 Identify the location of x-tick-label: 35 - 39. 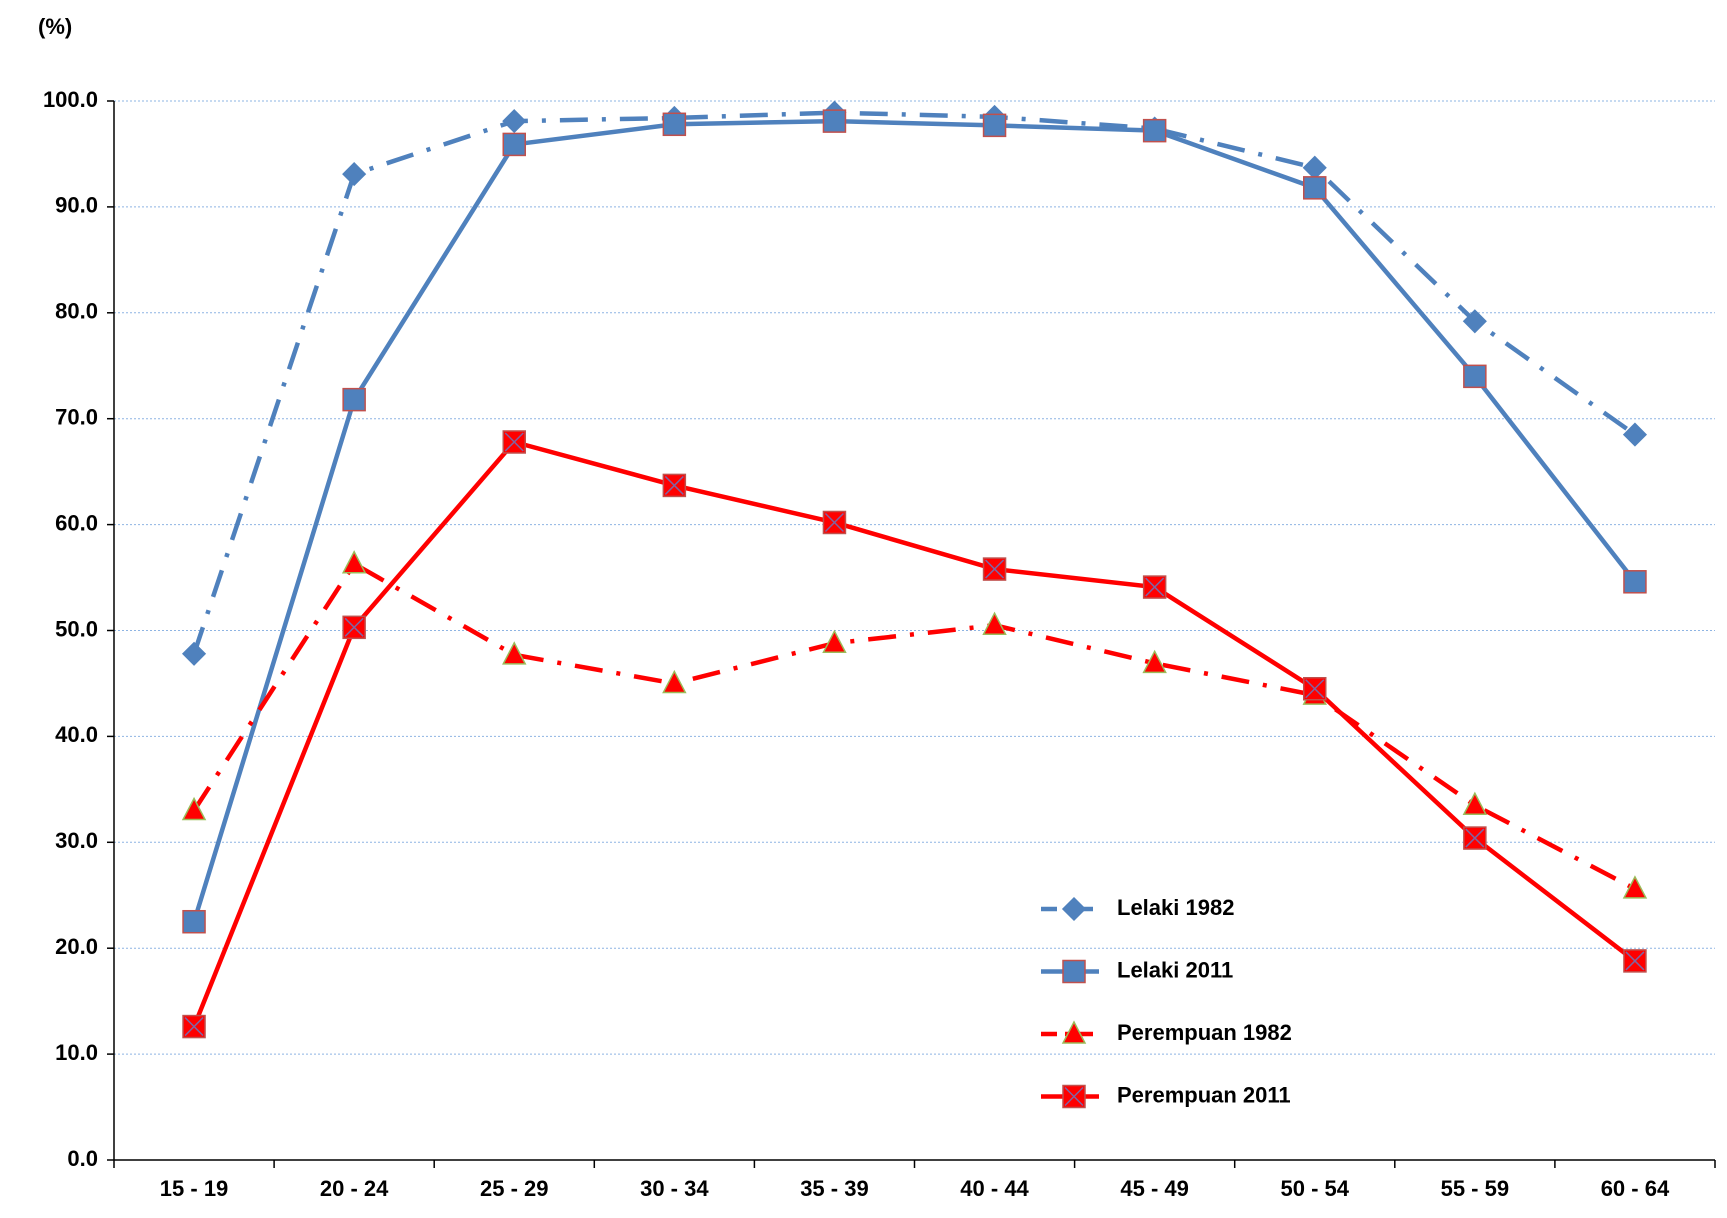
(834, 1188).